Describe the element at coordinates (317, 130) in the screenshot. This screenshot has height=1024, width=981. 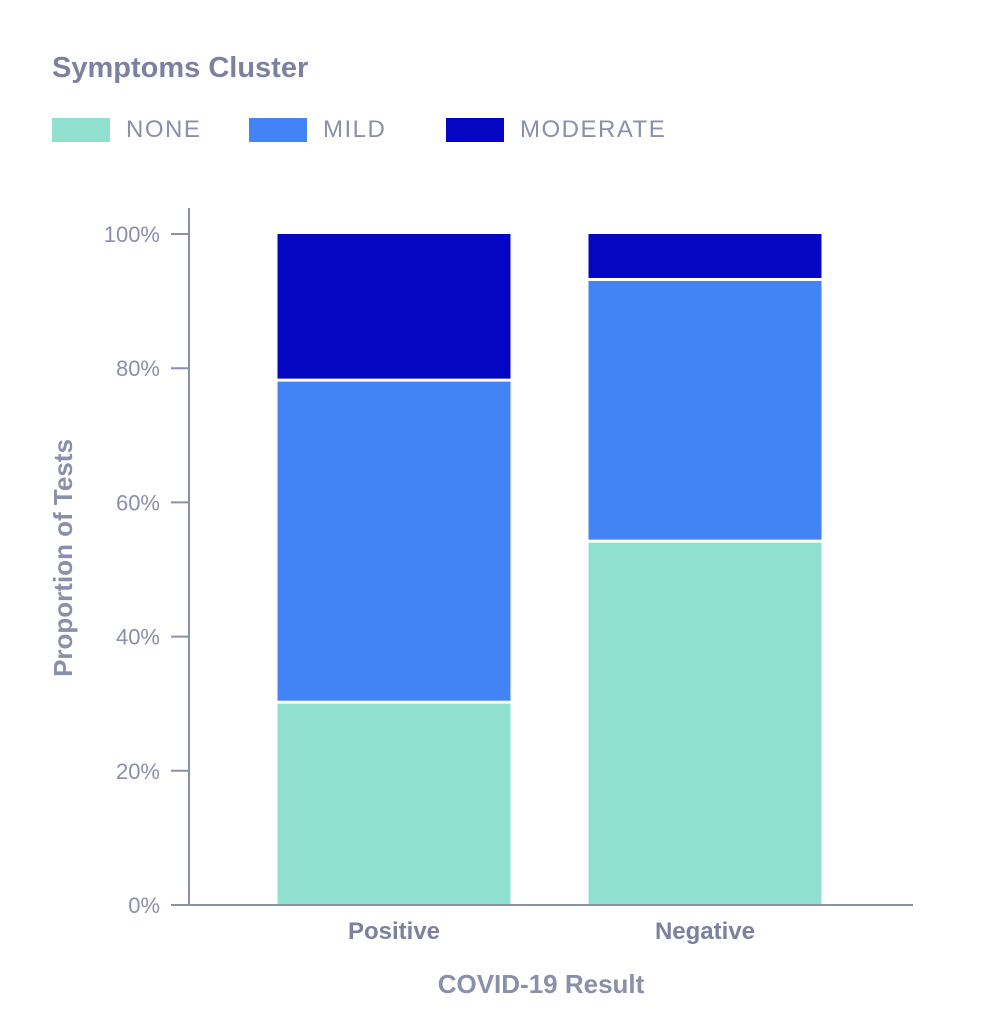
I see `legend-item-mild: MILD` at that location.